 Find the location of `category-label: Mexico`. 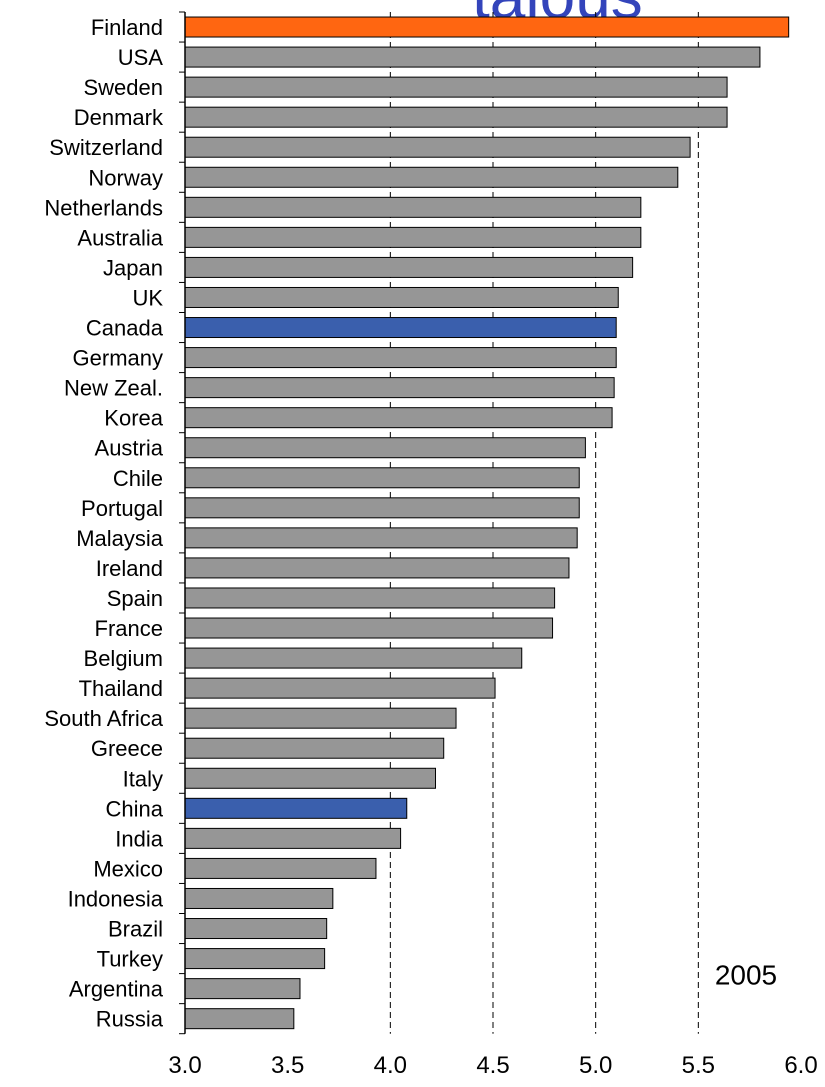

category-label: Mexico is located at coordinates (128, 868).